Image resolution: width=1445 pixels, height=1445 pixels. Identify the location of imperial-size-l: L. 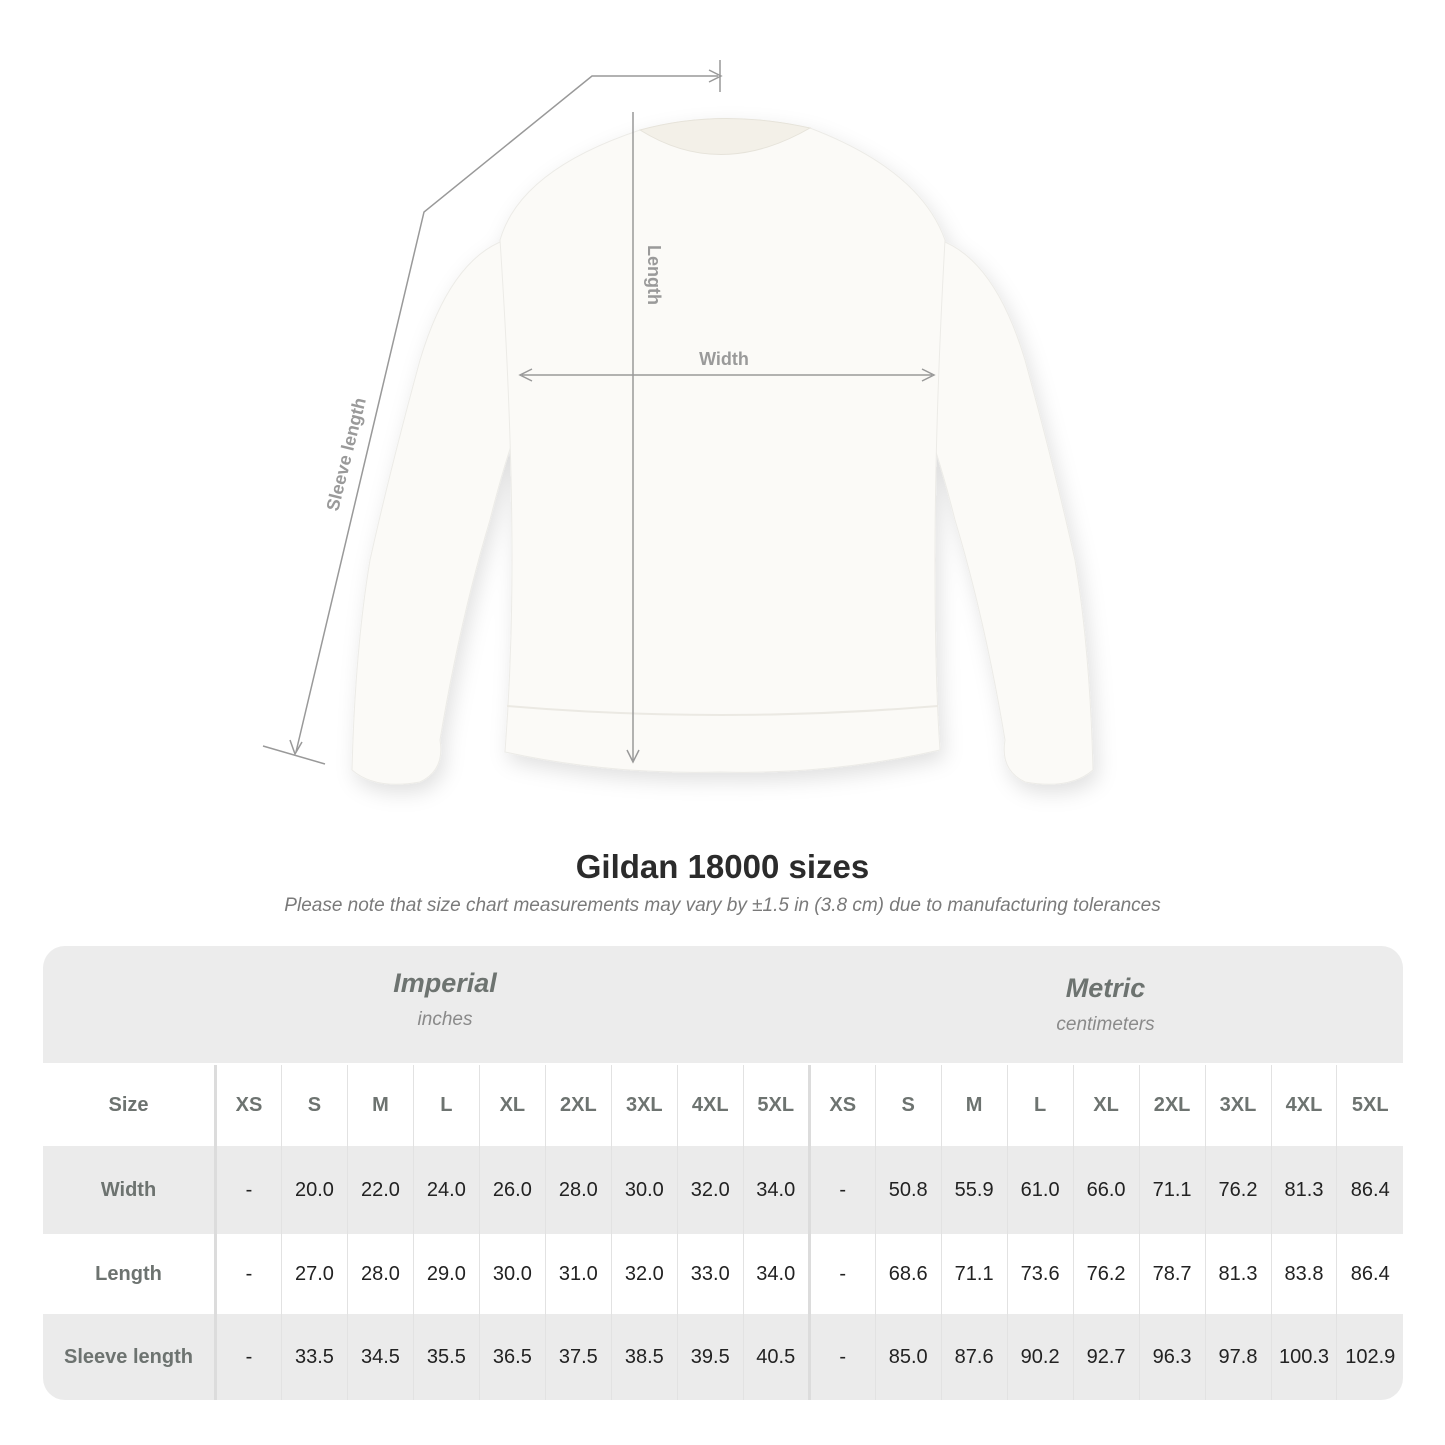
(446, 1105).